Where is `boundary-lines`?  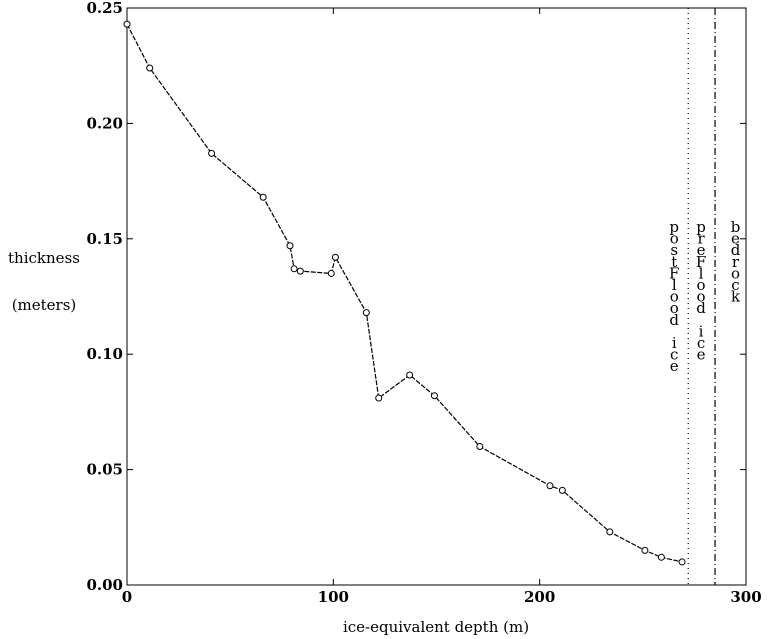 boundary-lines is located at coordinates (701, 296).